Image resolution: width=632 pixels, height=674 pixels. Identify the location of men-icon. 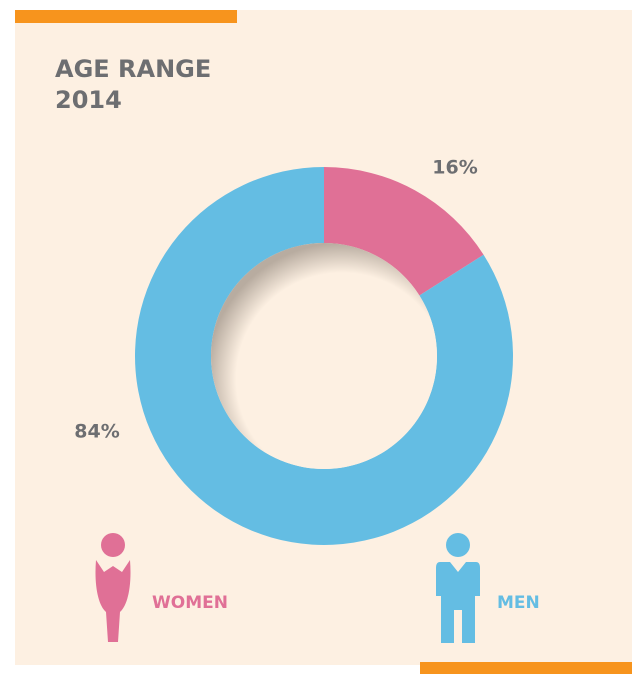
(458, 588).